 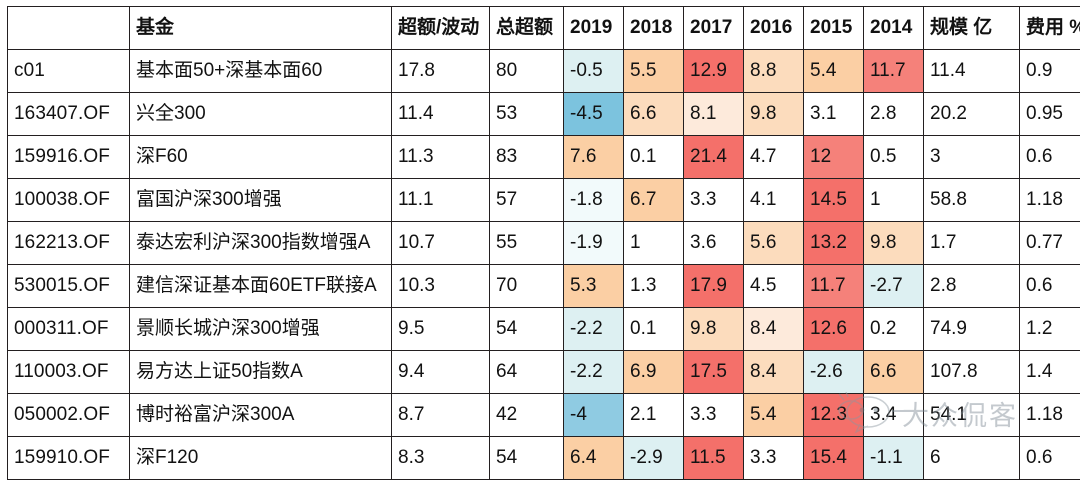 What do you see at coordinates (69, 458) in the screenshot?
I see `cell-fund-code: 159910.OF` at bounding box center [69, 458].